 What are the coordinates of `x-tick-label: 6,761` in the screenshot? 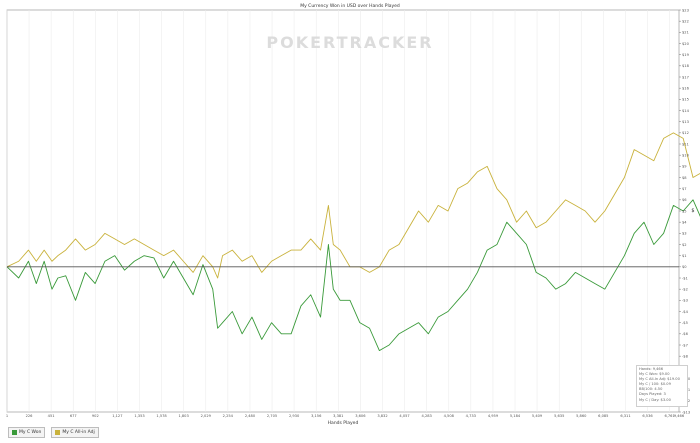 It's located at (669, 416).